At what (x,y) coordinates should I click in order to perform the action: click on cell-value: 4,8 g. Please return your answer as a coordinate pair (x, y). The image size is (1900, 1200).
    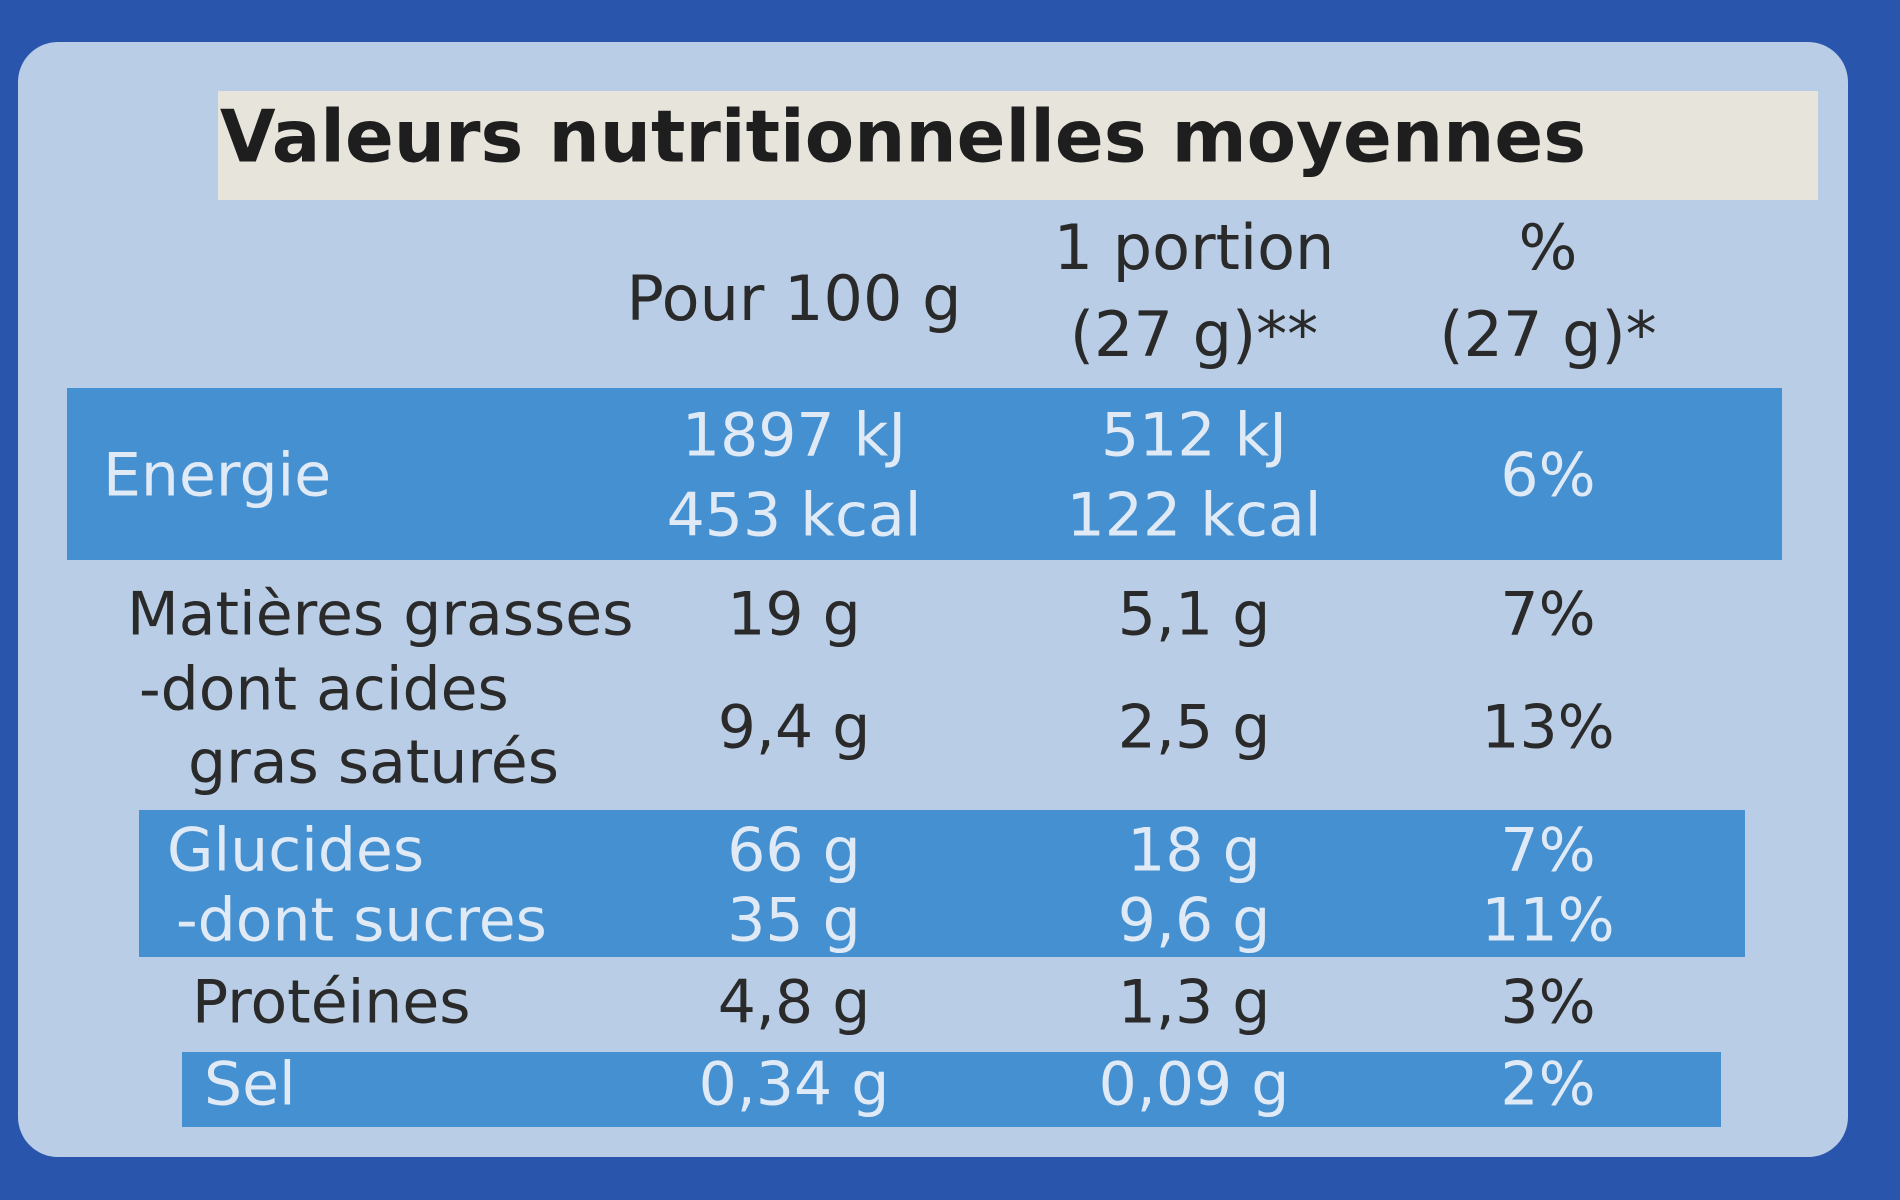
    Looking at the image, I should click on (794, 1003).